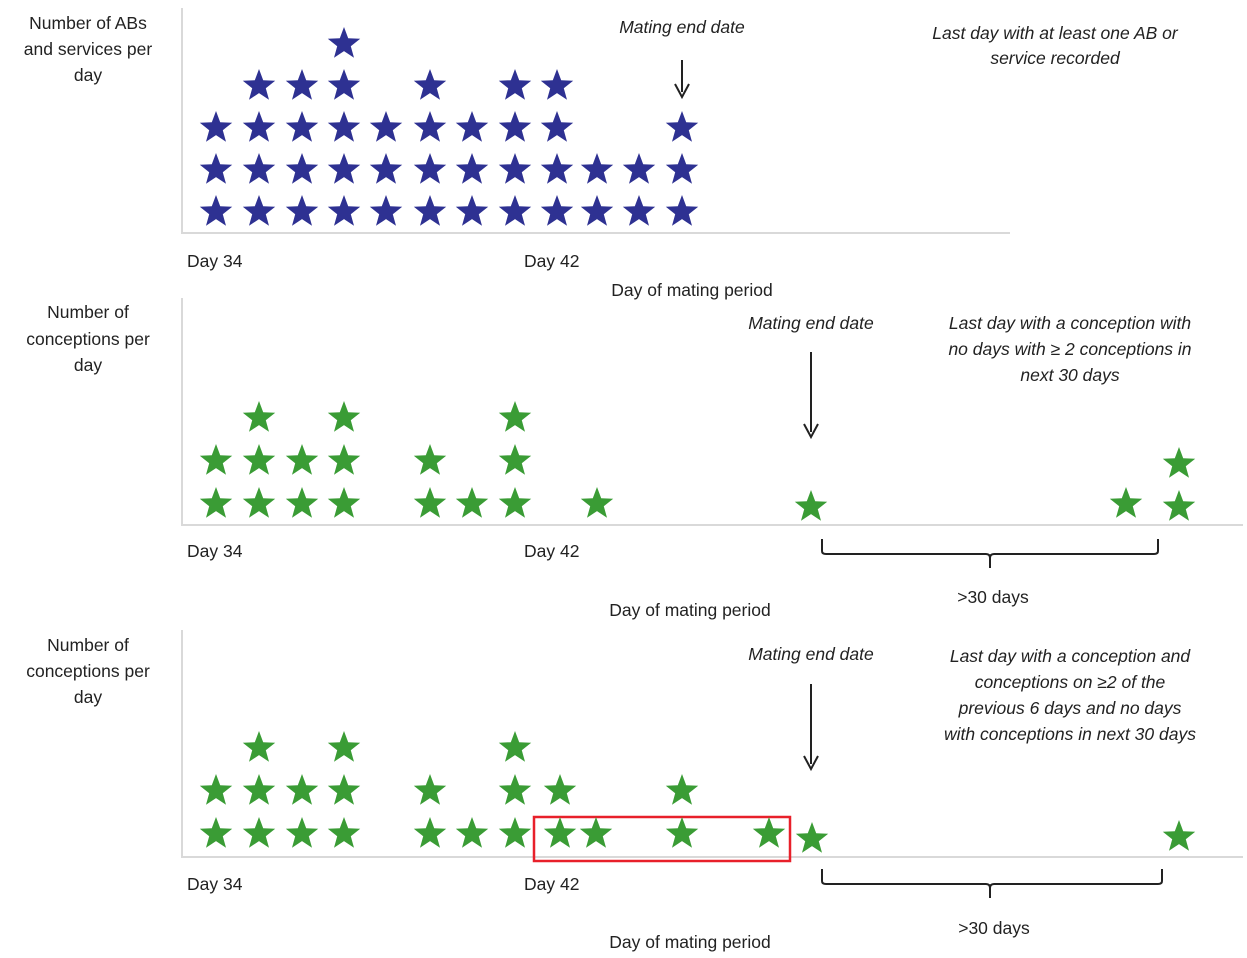 This screenshot has height=958, width=1247. What do you see at coordinates (1071, 656) in the screenshot?
I see `note-line-1: Last day with a conception and` at bounding box center [1071, 656].